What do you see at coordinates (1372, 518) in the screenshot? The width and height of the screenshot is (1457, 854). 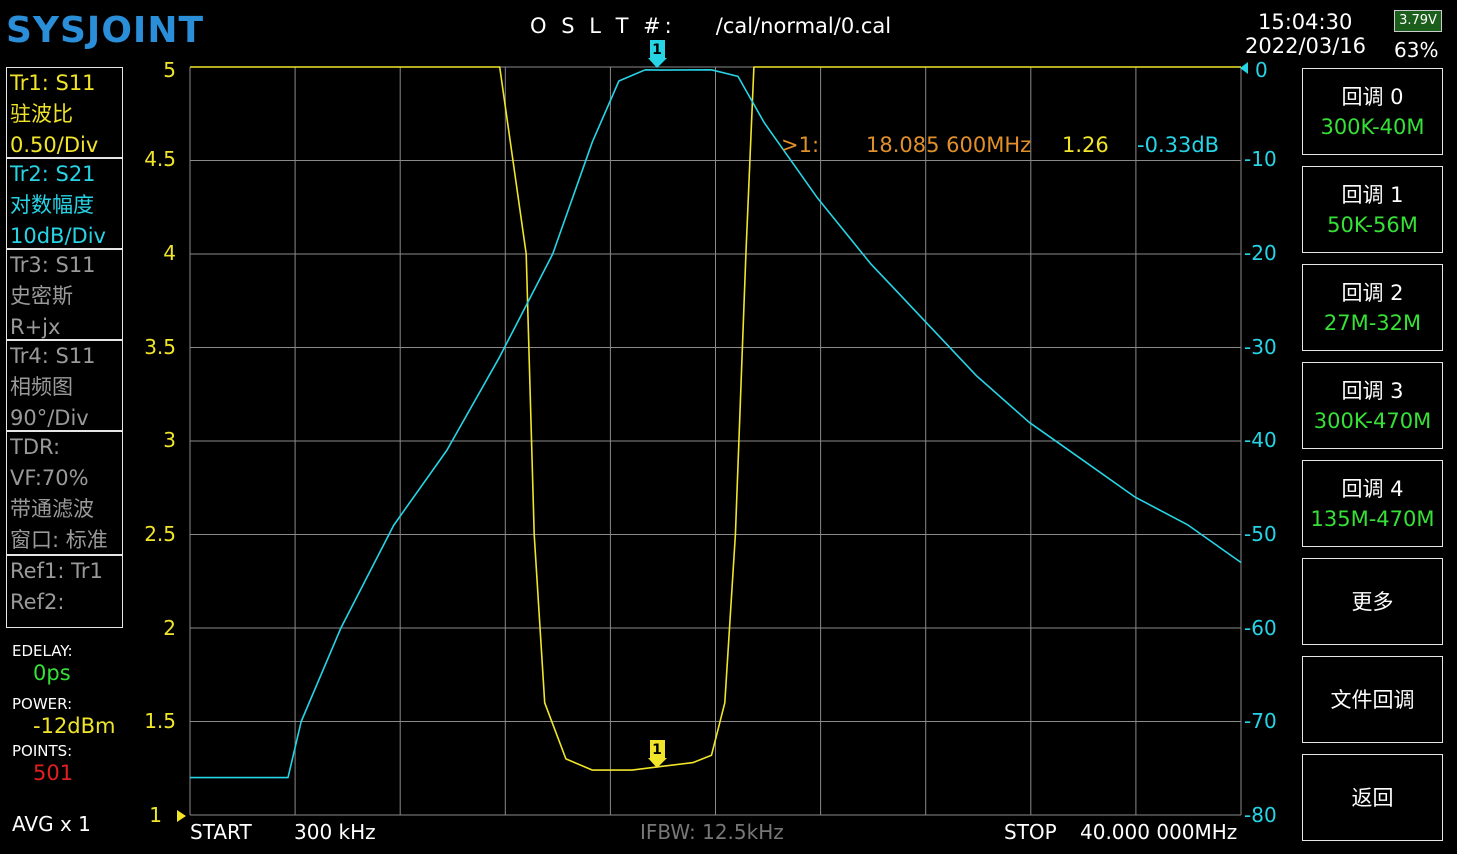 I see `button-range: 135M-470M` at bounding box center [1372, 518].